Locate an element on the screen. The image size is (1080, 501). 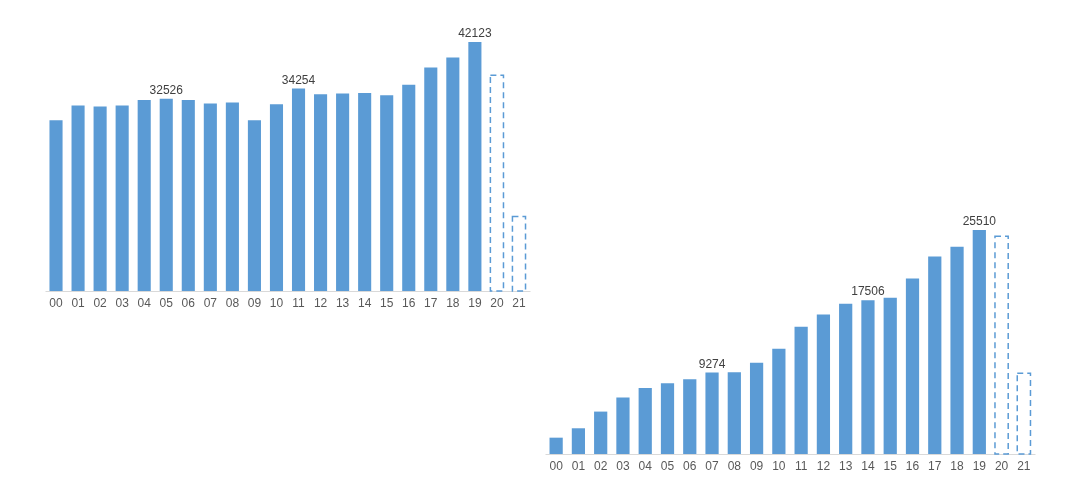
data-label: 17506 is located at coordinates (868, 291).